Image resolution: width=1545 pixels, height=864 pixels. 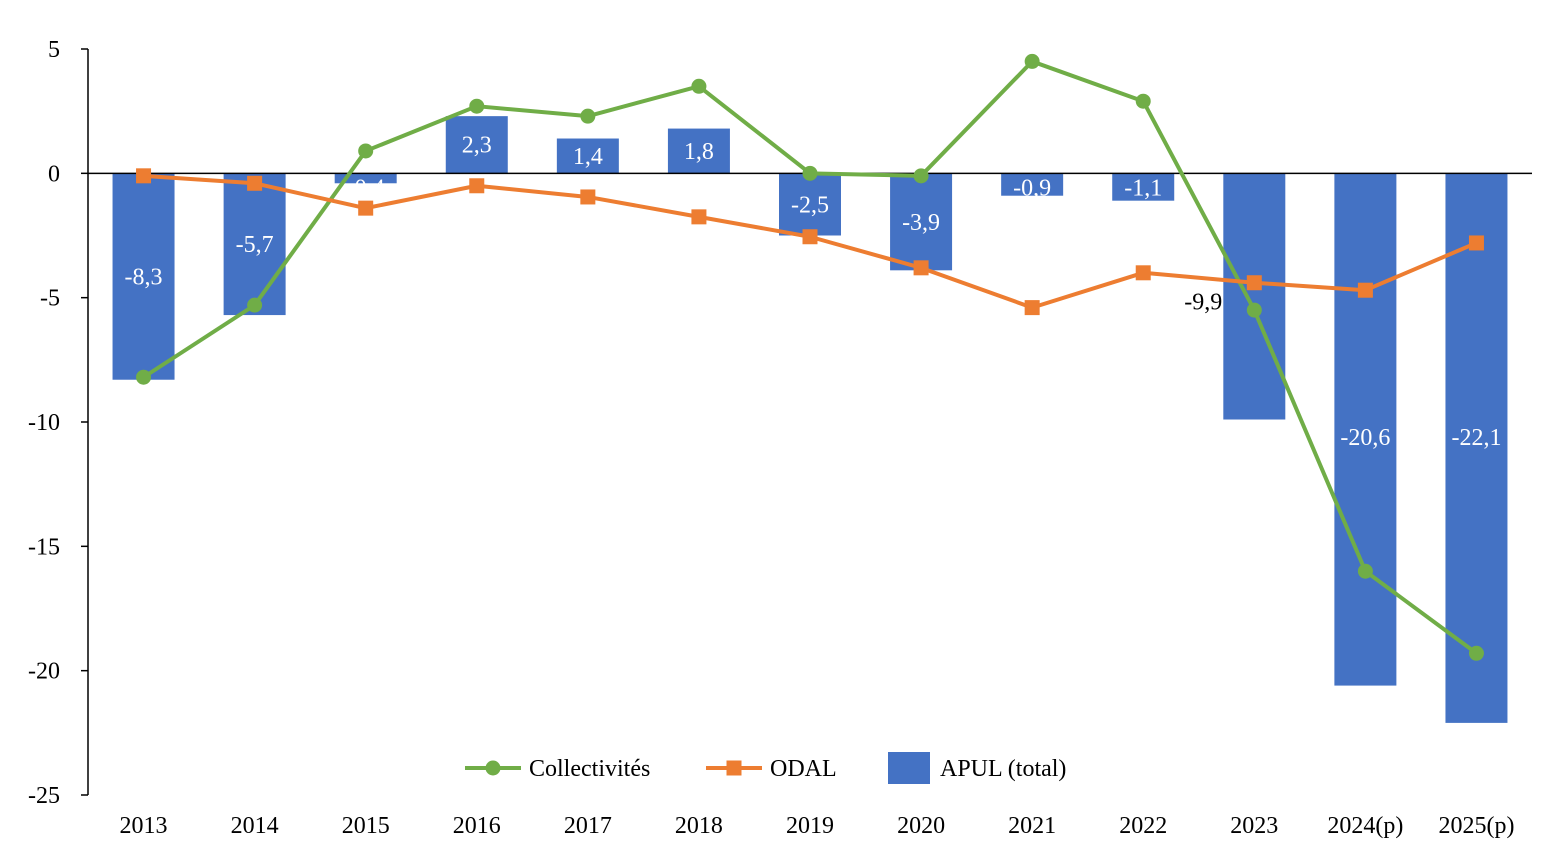 I want to click on bar-data-label: -9,9, so click(x=1203, y=302).